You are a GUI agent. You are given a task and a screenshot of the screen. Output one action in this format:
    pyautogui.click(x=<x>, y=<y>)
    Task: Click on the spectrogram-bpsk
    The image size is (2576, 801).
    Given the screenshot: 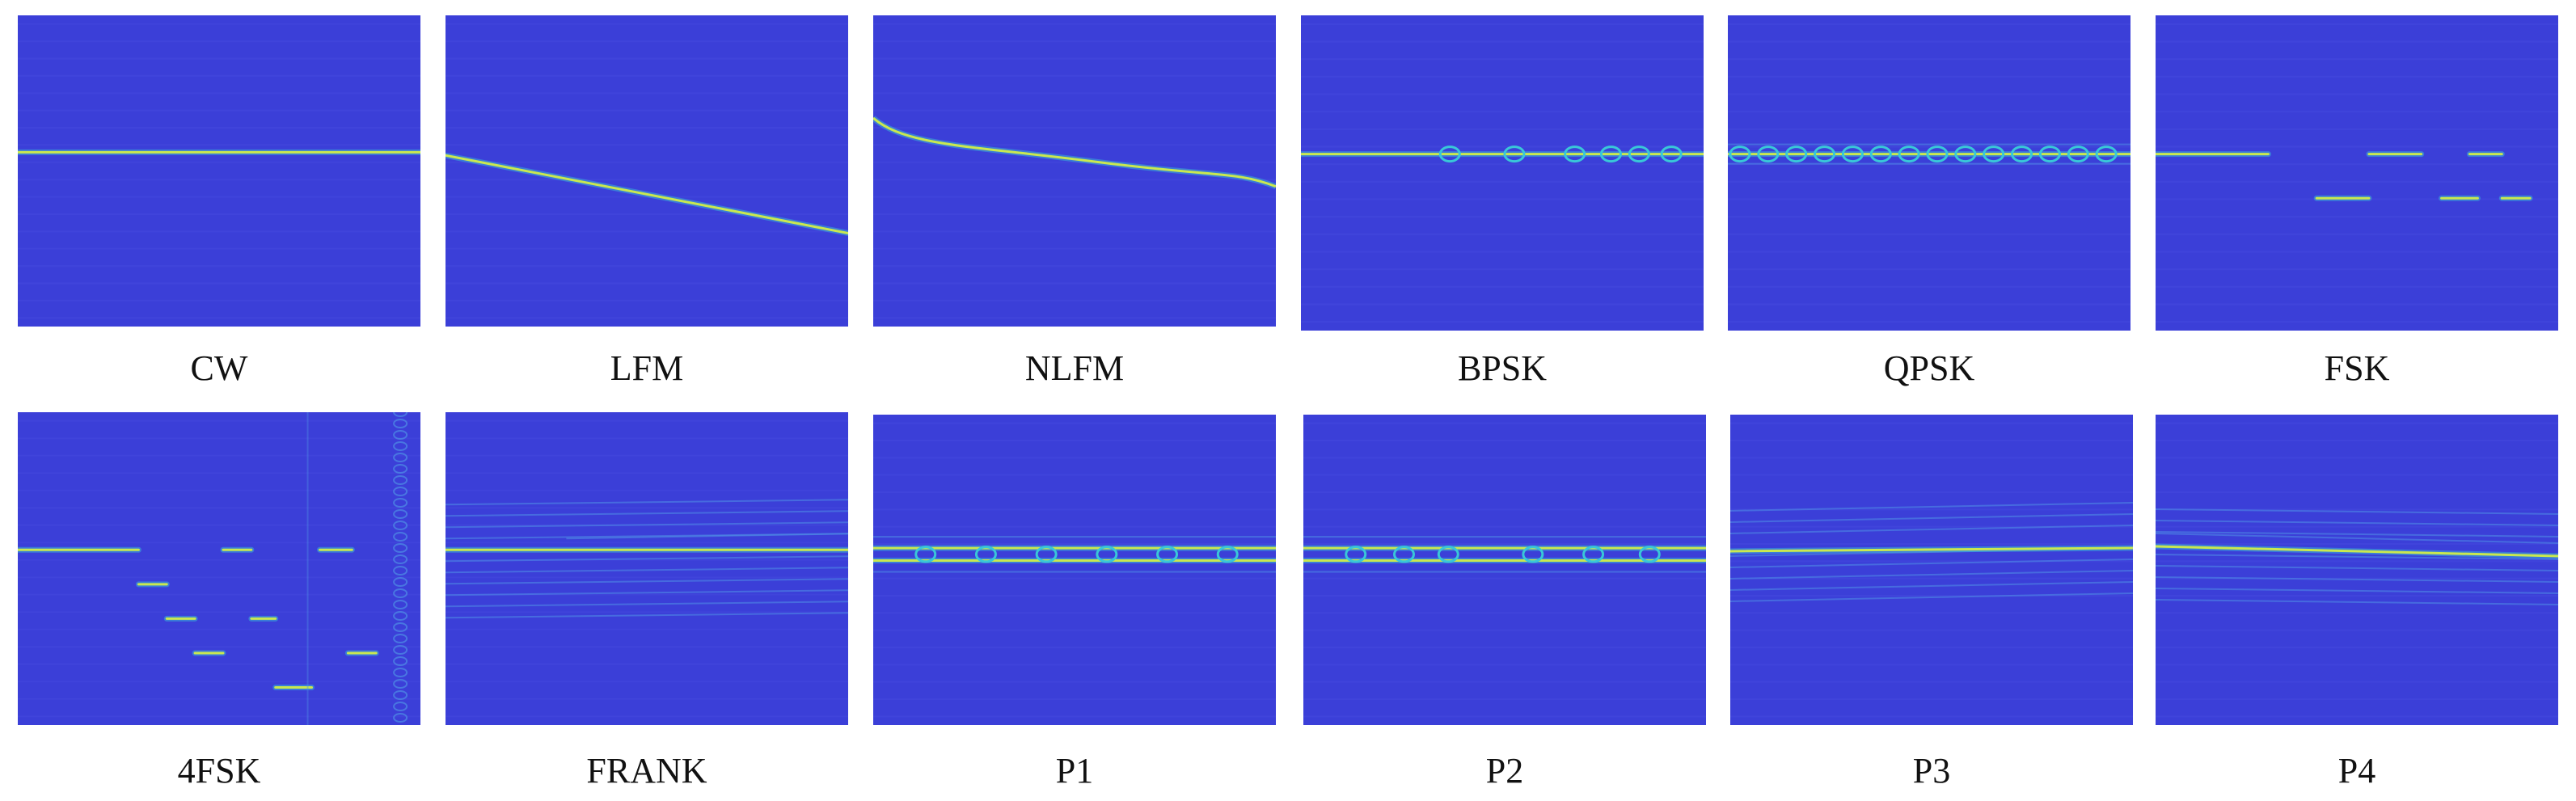 What is the action you would take?
    pyautogui.click(x=1502, y=173)
    